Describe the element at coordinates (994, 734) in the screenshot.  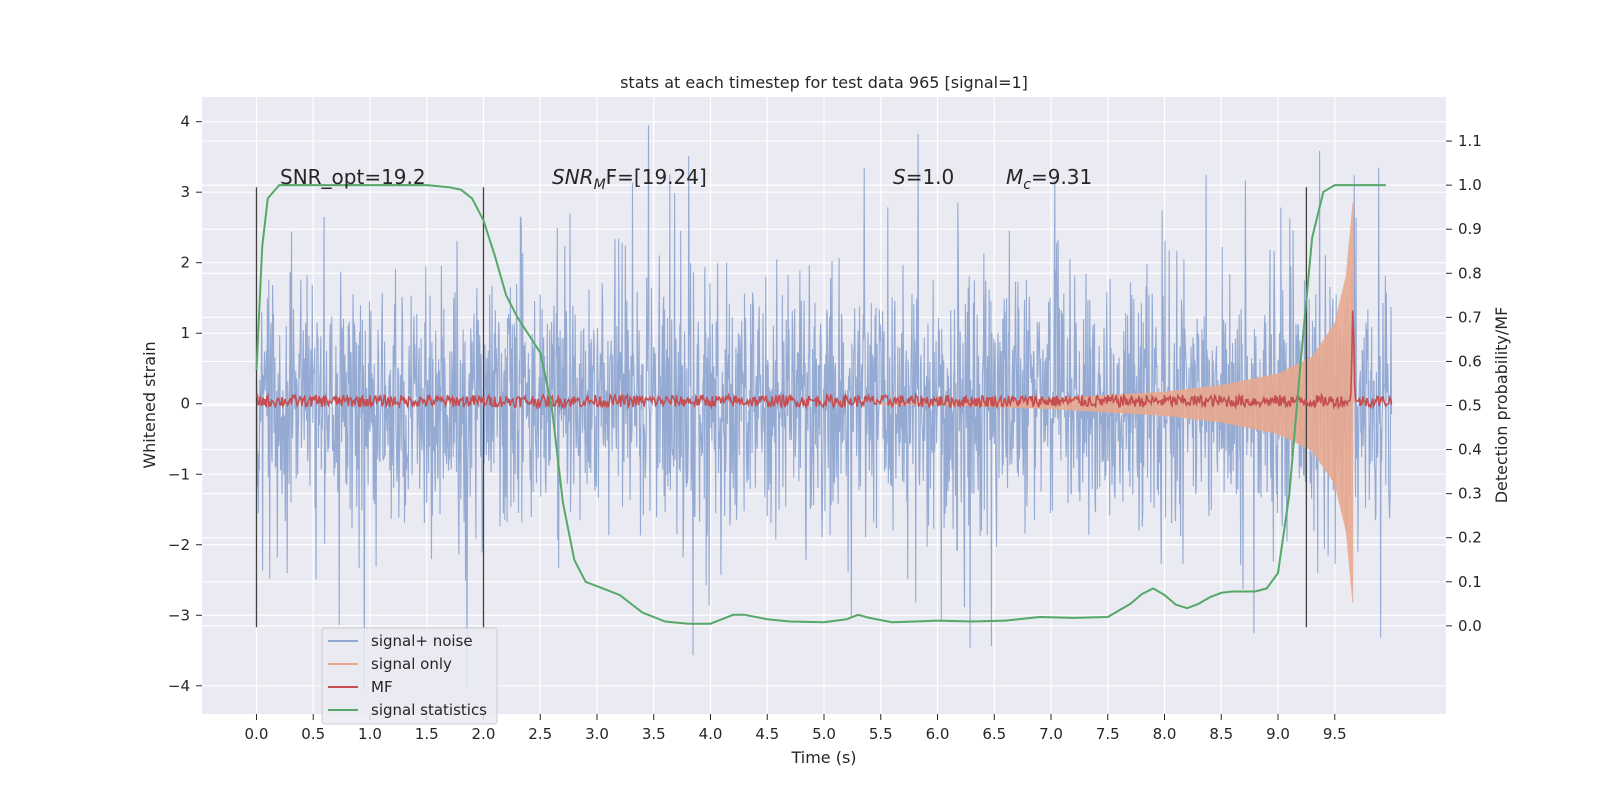
I see `x-tick-label: 6.5` at that location.